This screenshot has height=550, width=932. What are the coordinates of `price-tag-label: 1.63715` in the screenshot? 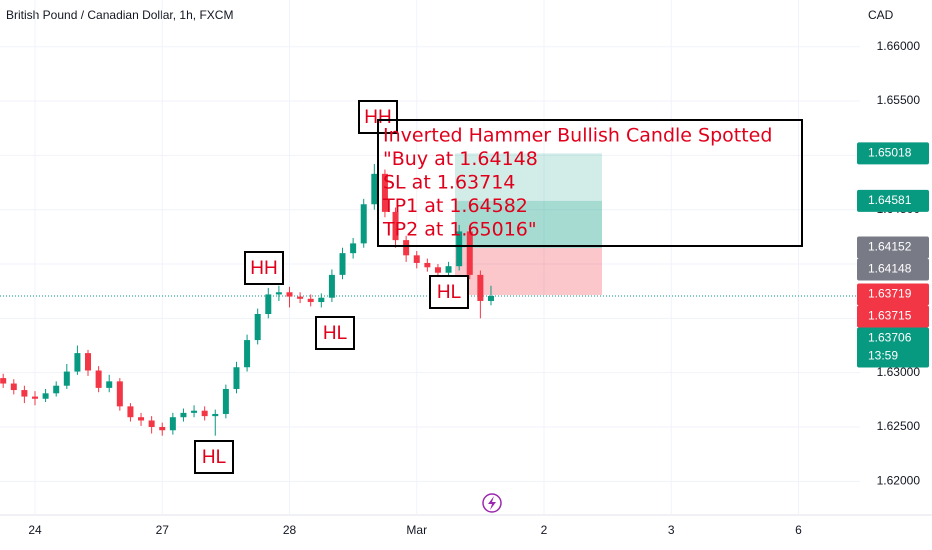 It's located at (890, 316).